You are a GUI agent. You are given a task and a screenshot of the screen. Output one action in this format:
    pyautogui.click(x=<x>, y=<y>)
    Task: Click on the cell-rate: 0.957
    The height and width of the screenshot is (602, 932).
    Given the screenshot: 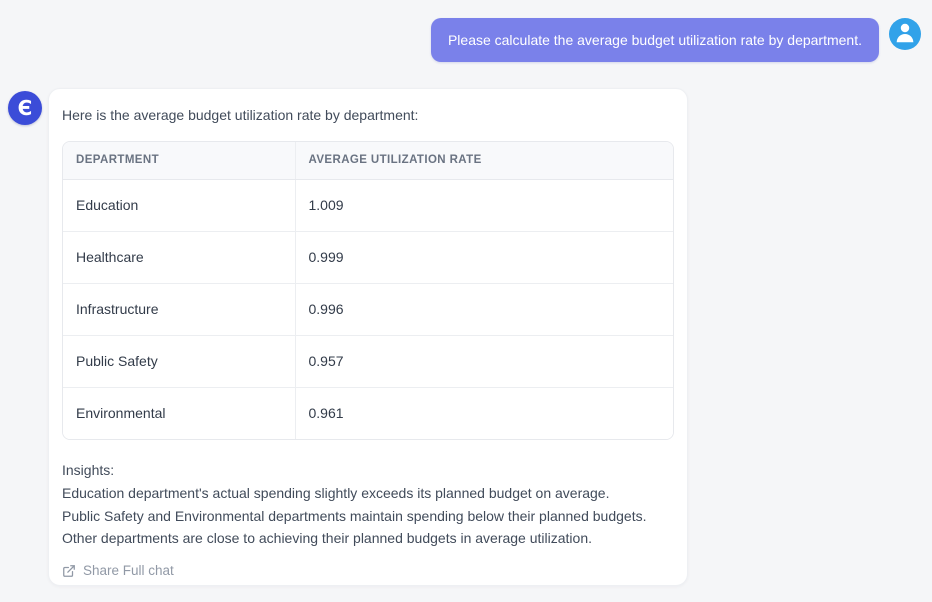 What is the action you would take?
    pyautogui.click(x=484, y=360)
    